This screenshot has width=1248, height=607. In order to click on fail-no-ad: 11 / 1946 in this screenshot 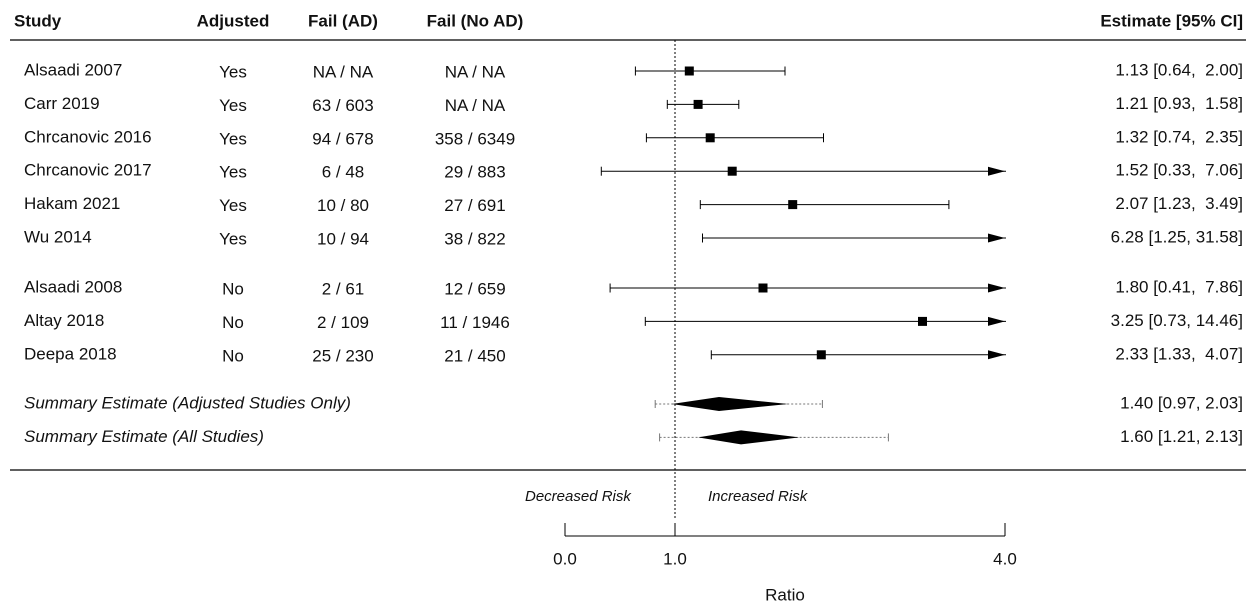, I will do `click(475, 322)`.